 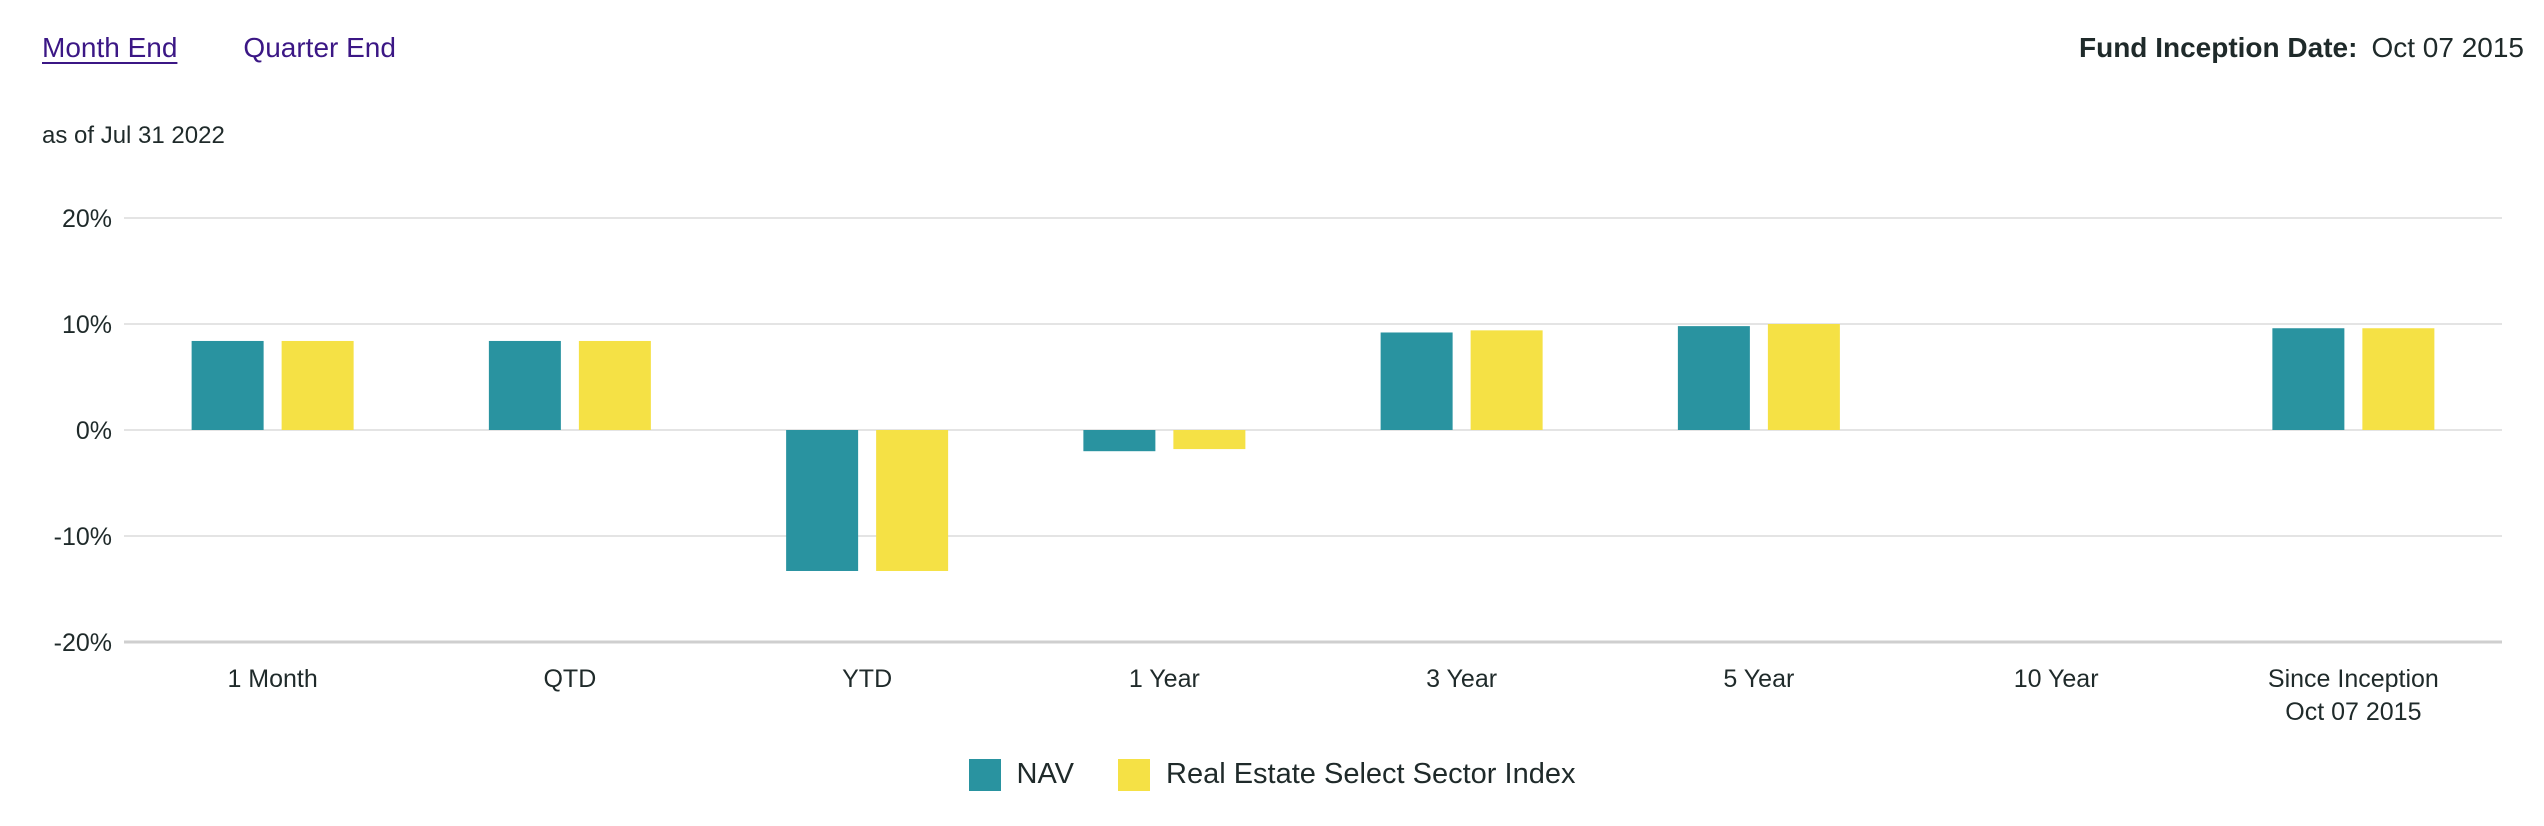 What do you see at coordinates (1461, 679) in the screenshot?
I see `x-tick-label: 3 Year` at bounding box center [1461, 679].